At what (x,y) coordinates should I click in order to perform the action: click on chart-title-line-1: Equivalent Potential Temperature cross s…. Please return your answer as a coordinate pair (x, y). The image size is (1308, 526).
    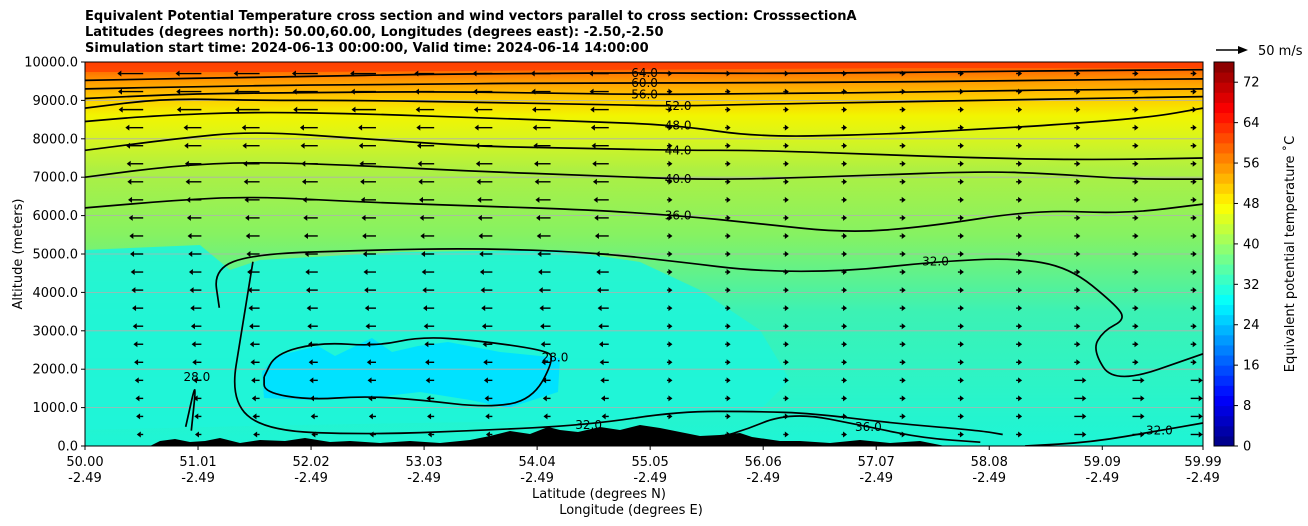
    Looking at the image, I should click on (471, 16).